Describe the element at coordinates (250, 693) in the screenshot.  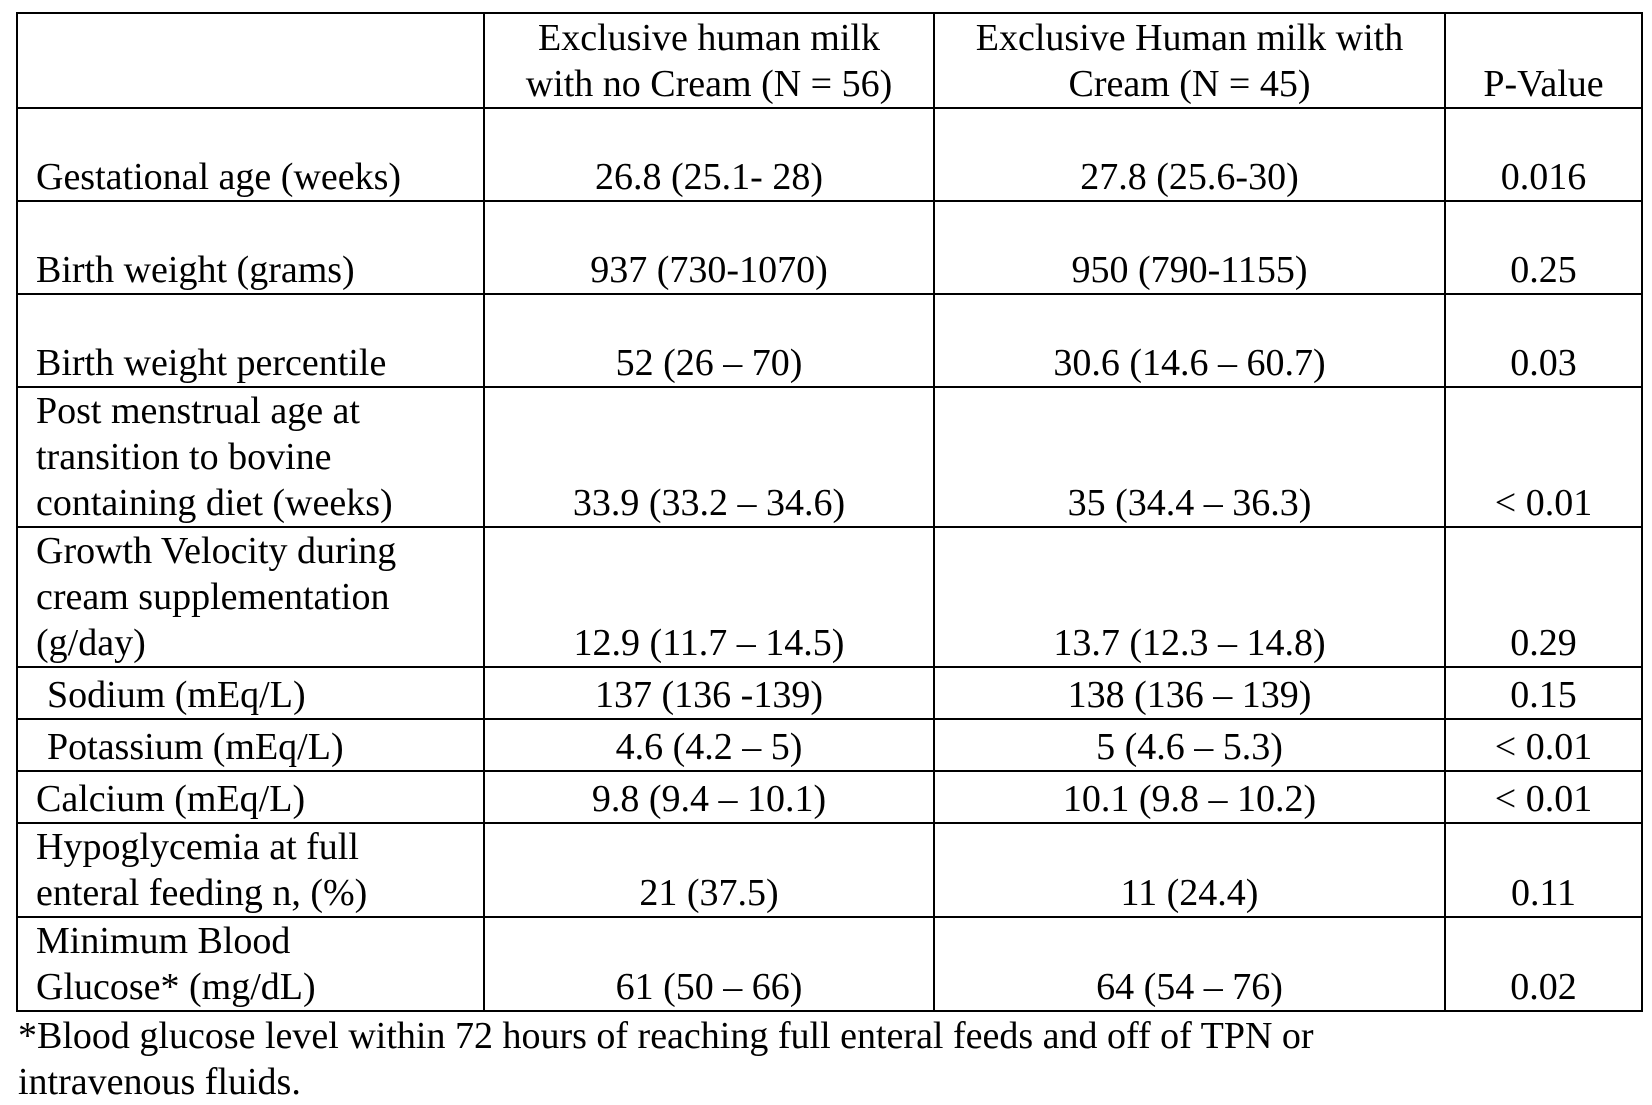
I see `row-label: Sodium (mEq/L)` at that location.